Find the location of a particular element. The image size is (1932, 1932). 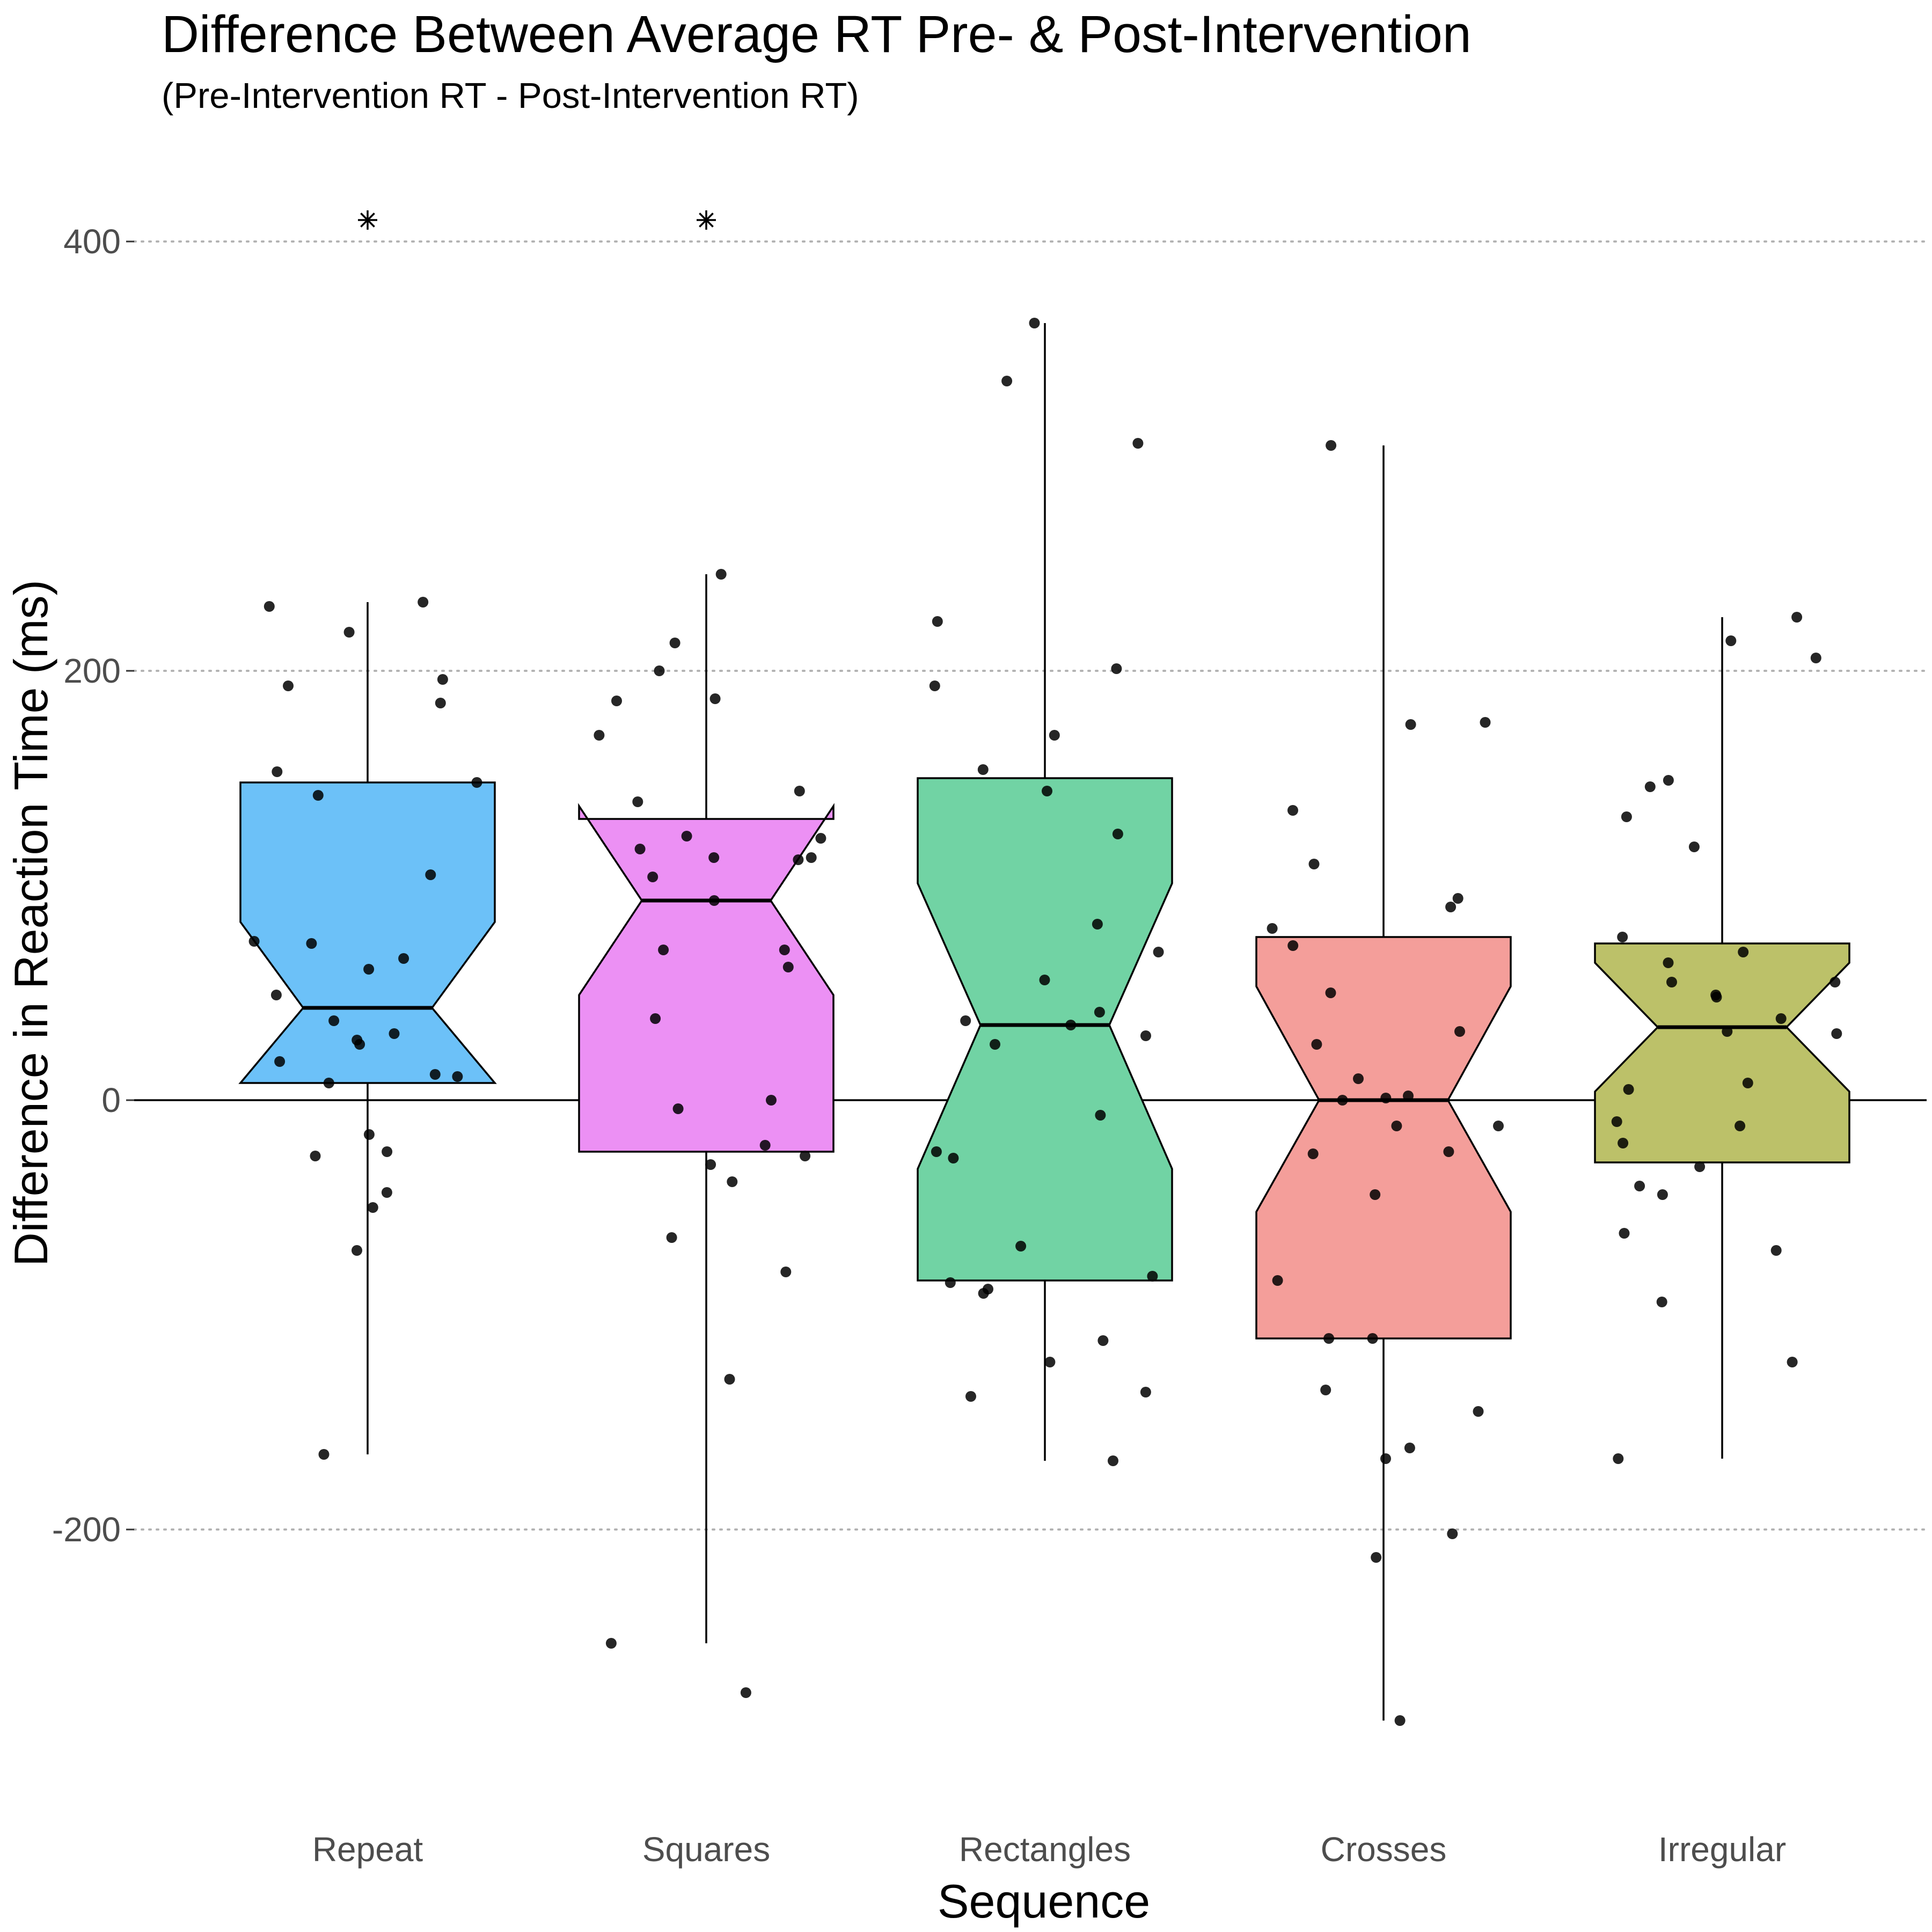

box-squares is located at coordinates (706, 954).